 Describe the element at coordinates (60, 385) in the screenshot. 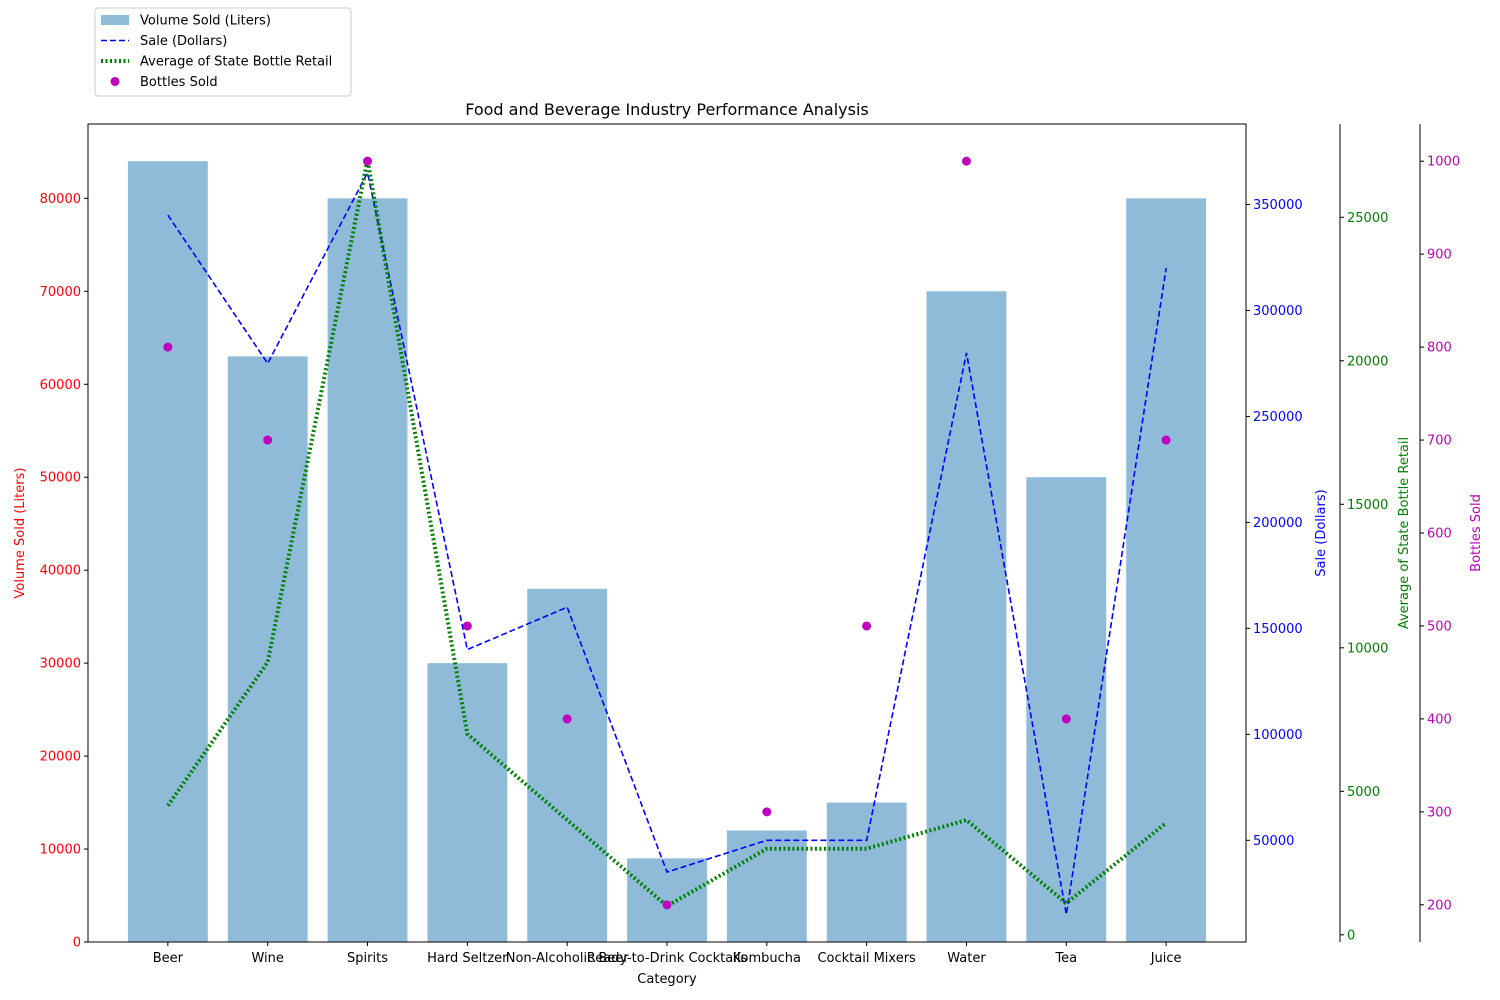

I see `y-tick-label: 60000` at that location.